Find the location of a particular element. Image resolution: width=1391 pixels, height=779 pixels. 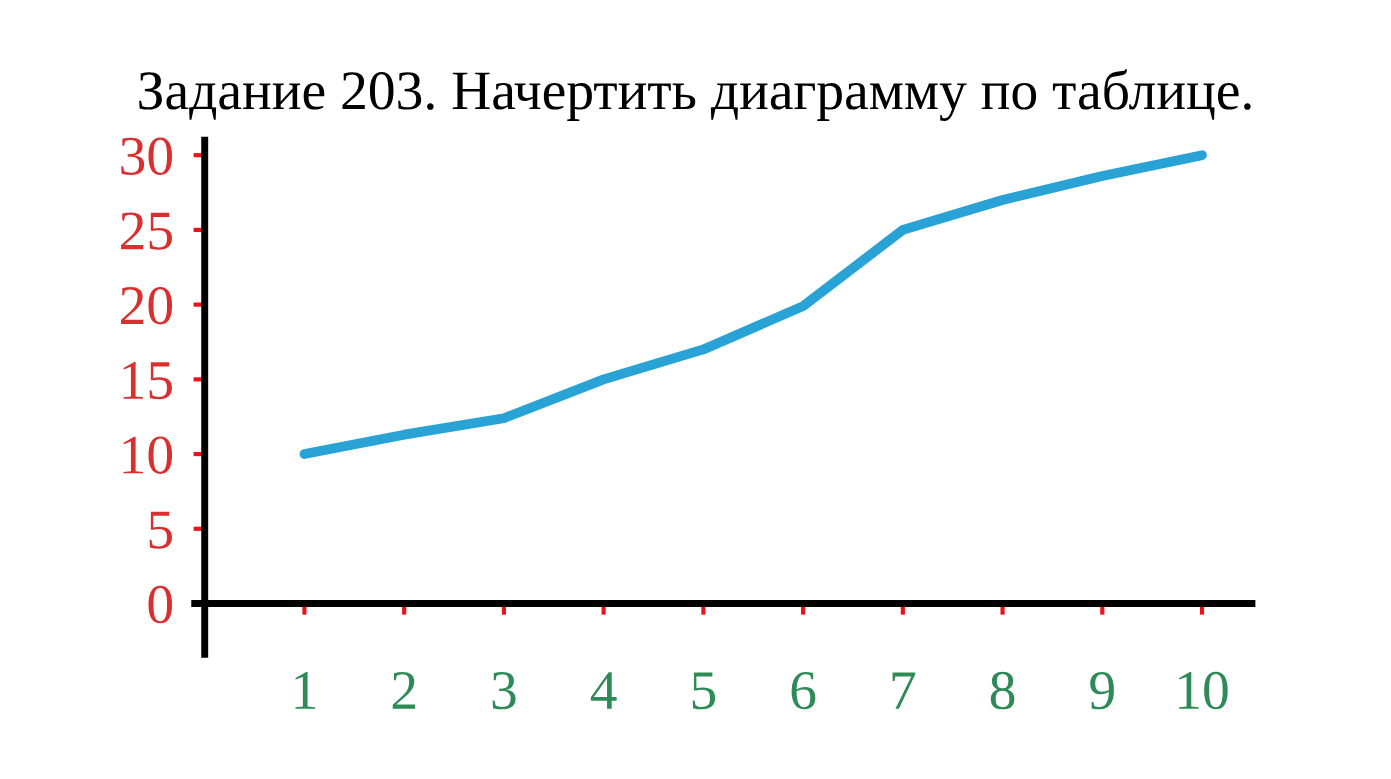

x-tick-label: 9 is located at coordinates (1102, 690).